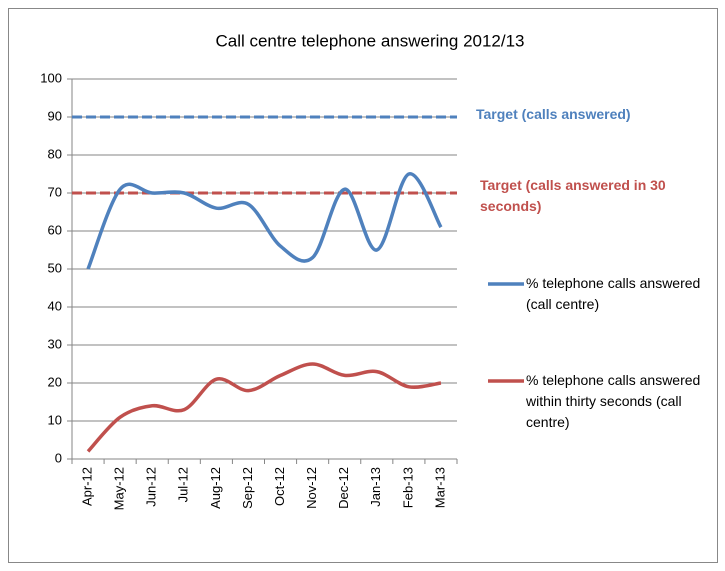  I want to click on y-tick-label: 100, so click(51, 77).